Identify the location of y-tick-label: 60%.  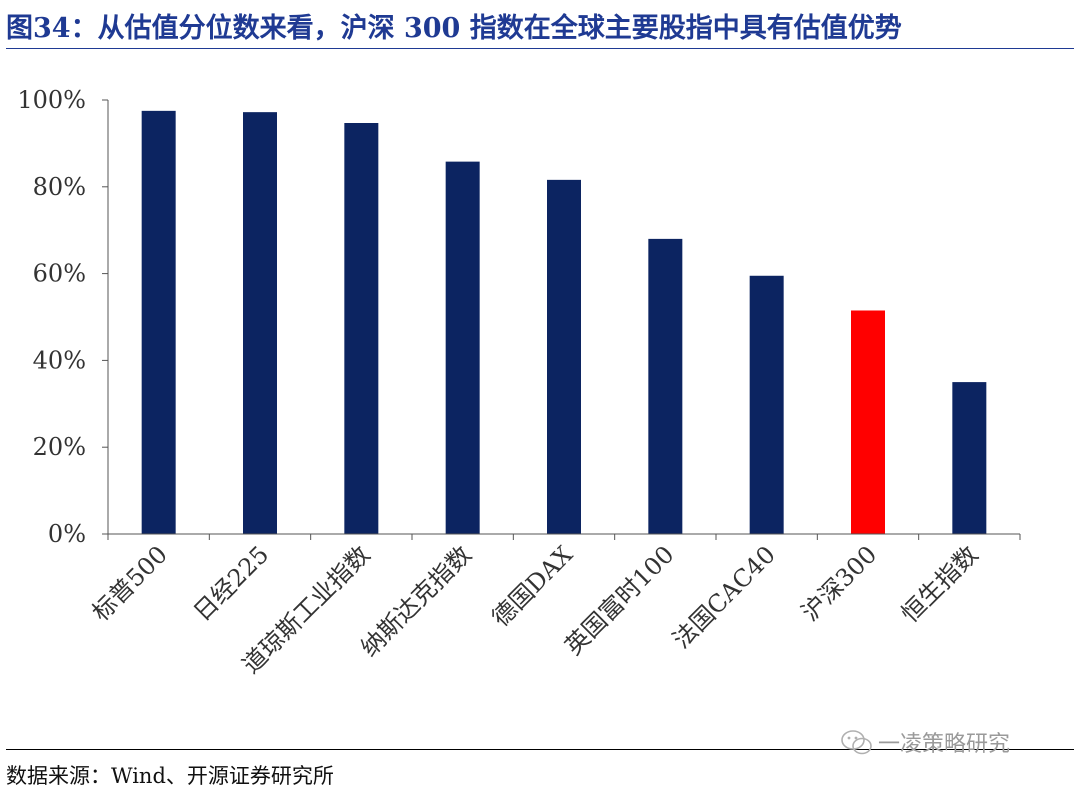
(59, 274).